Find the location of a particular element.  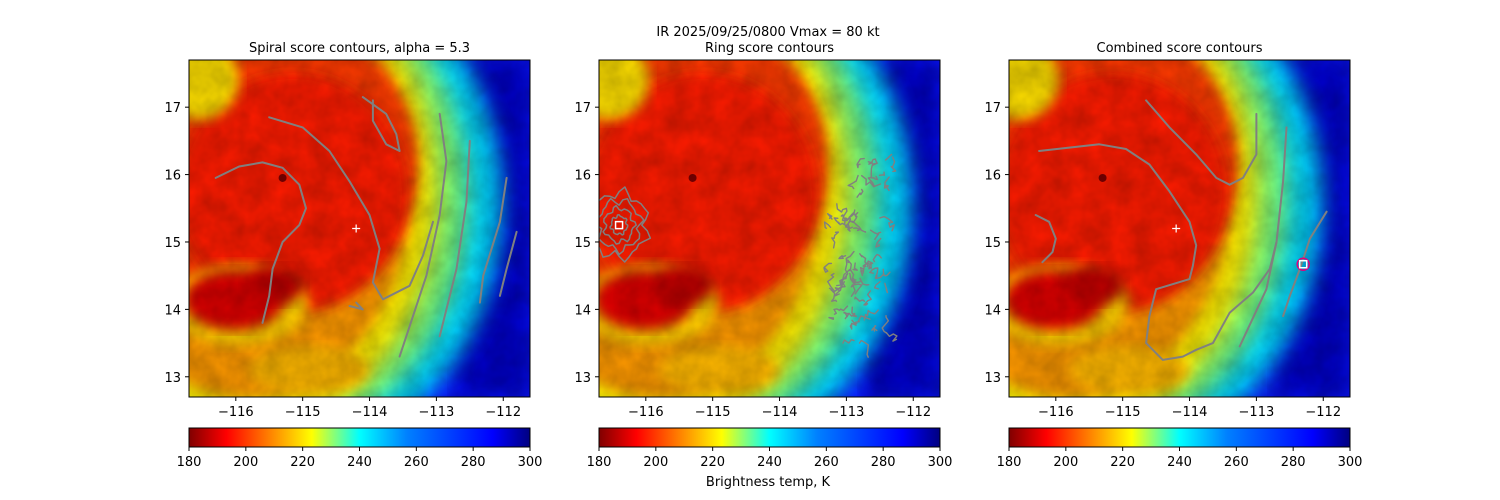

x-tick-label: −114 is located at coordinates (370, 412).